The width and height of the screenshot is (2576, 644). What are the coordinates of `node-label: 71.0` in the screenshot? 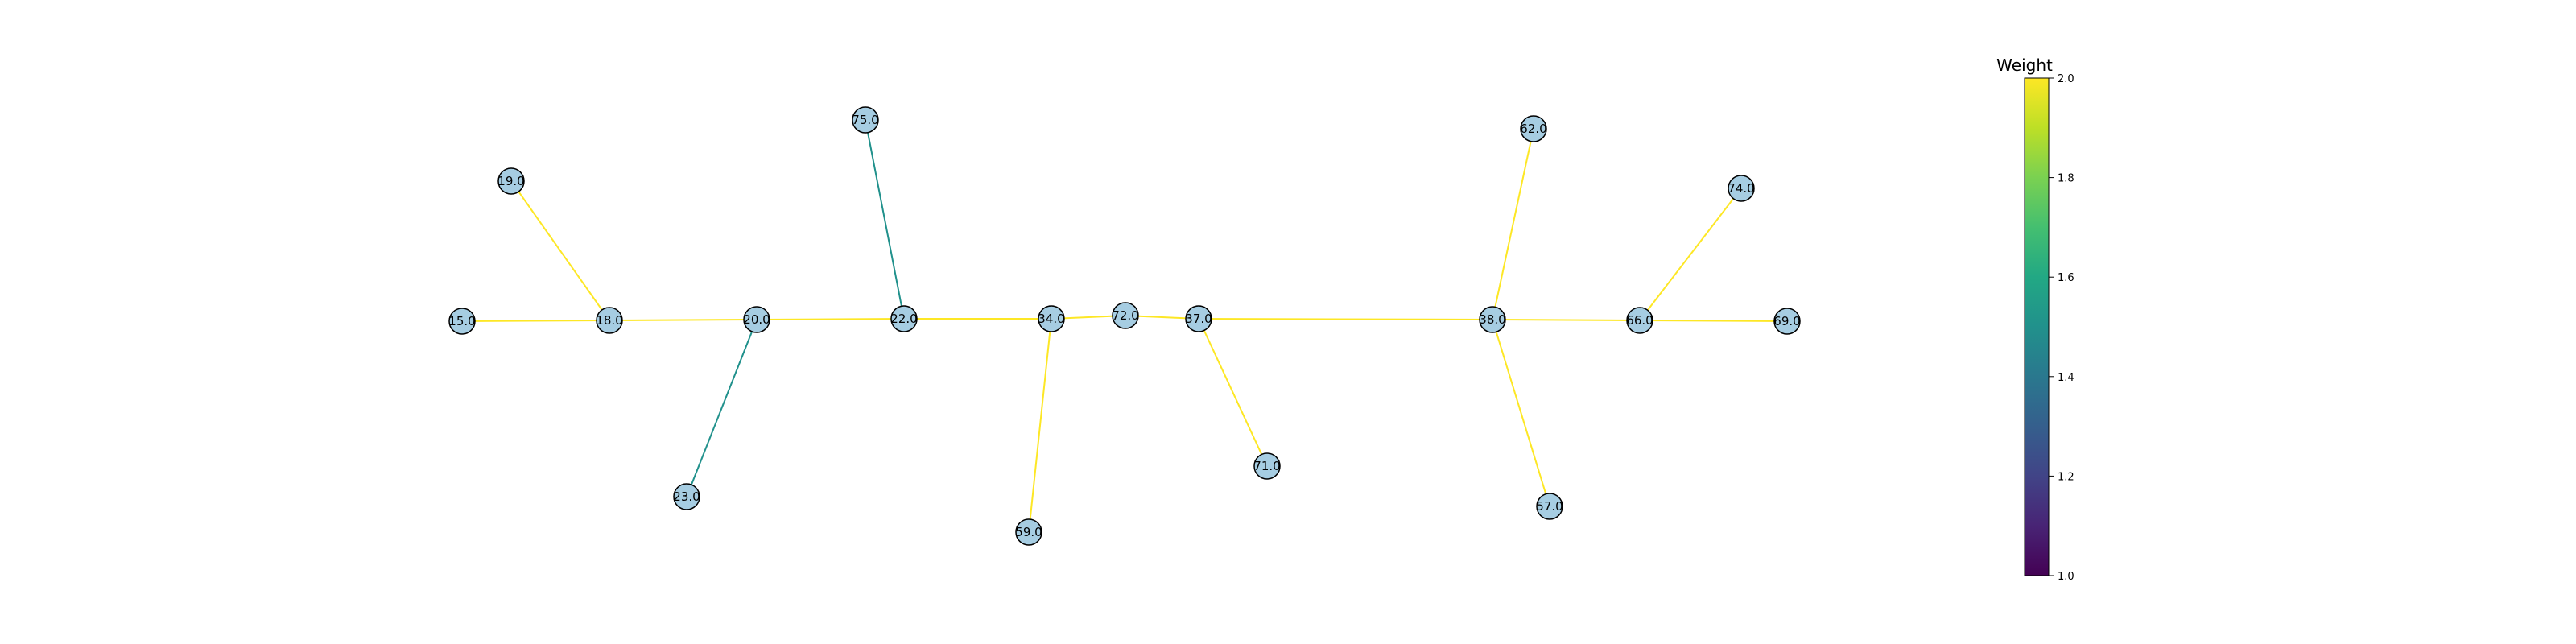 It's located at (1266, 466).